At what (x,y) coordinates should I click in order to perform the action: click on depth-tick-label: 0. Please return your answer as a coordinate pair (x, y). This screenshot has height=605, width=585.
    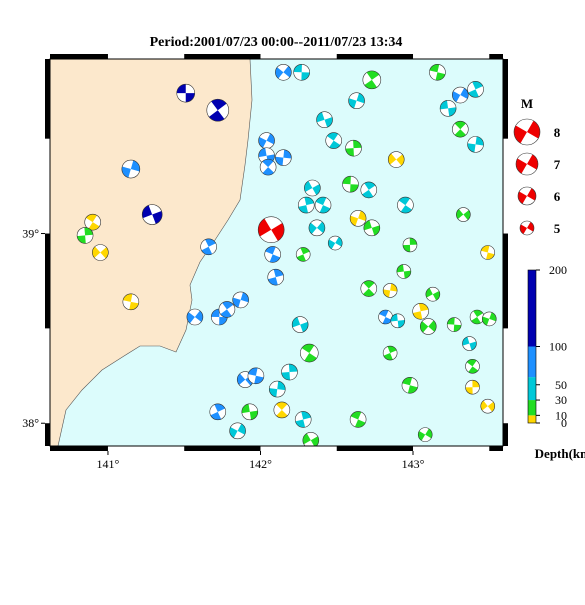
    Looking at the image, I should click on (564, 423).